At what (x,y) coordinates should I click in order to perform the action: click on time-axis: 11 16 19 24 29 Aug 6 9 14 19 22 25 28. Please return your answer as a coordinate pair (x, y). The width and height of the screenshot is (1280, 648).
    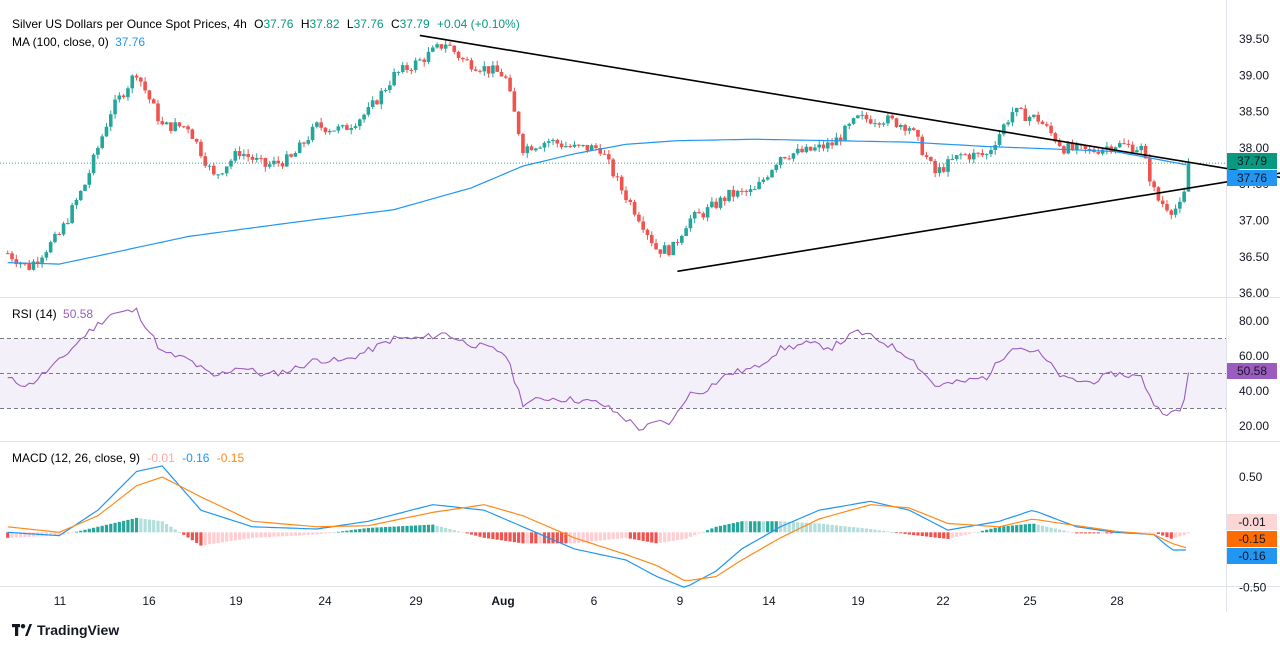
    Looking at the image, I should click on (589, 601).